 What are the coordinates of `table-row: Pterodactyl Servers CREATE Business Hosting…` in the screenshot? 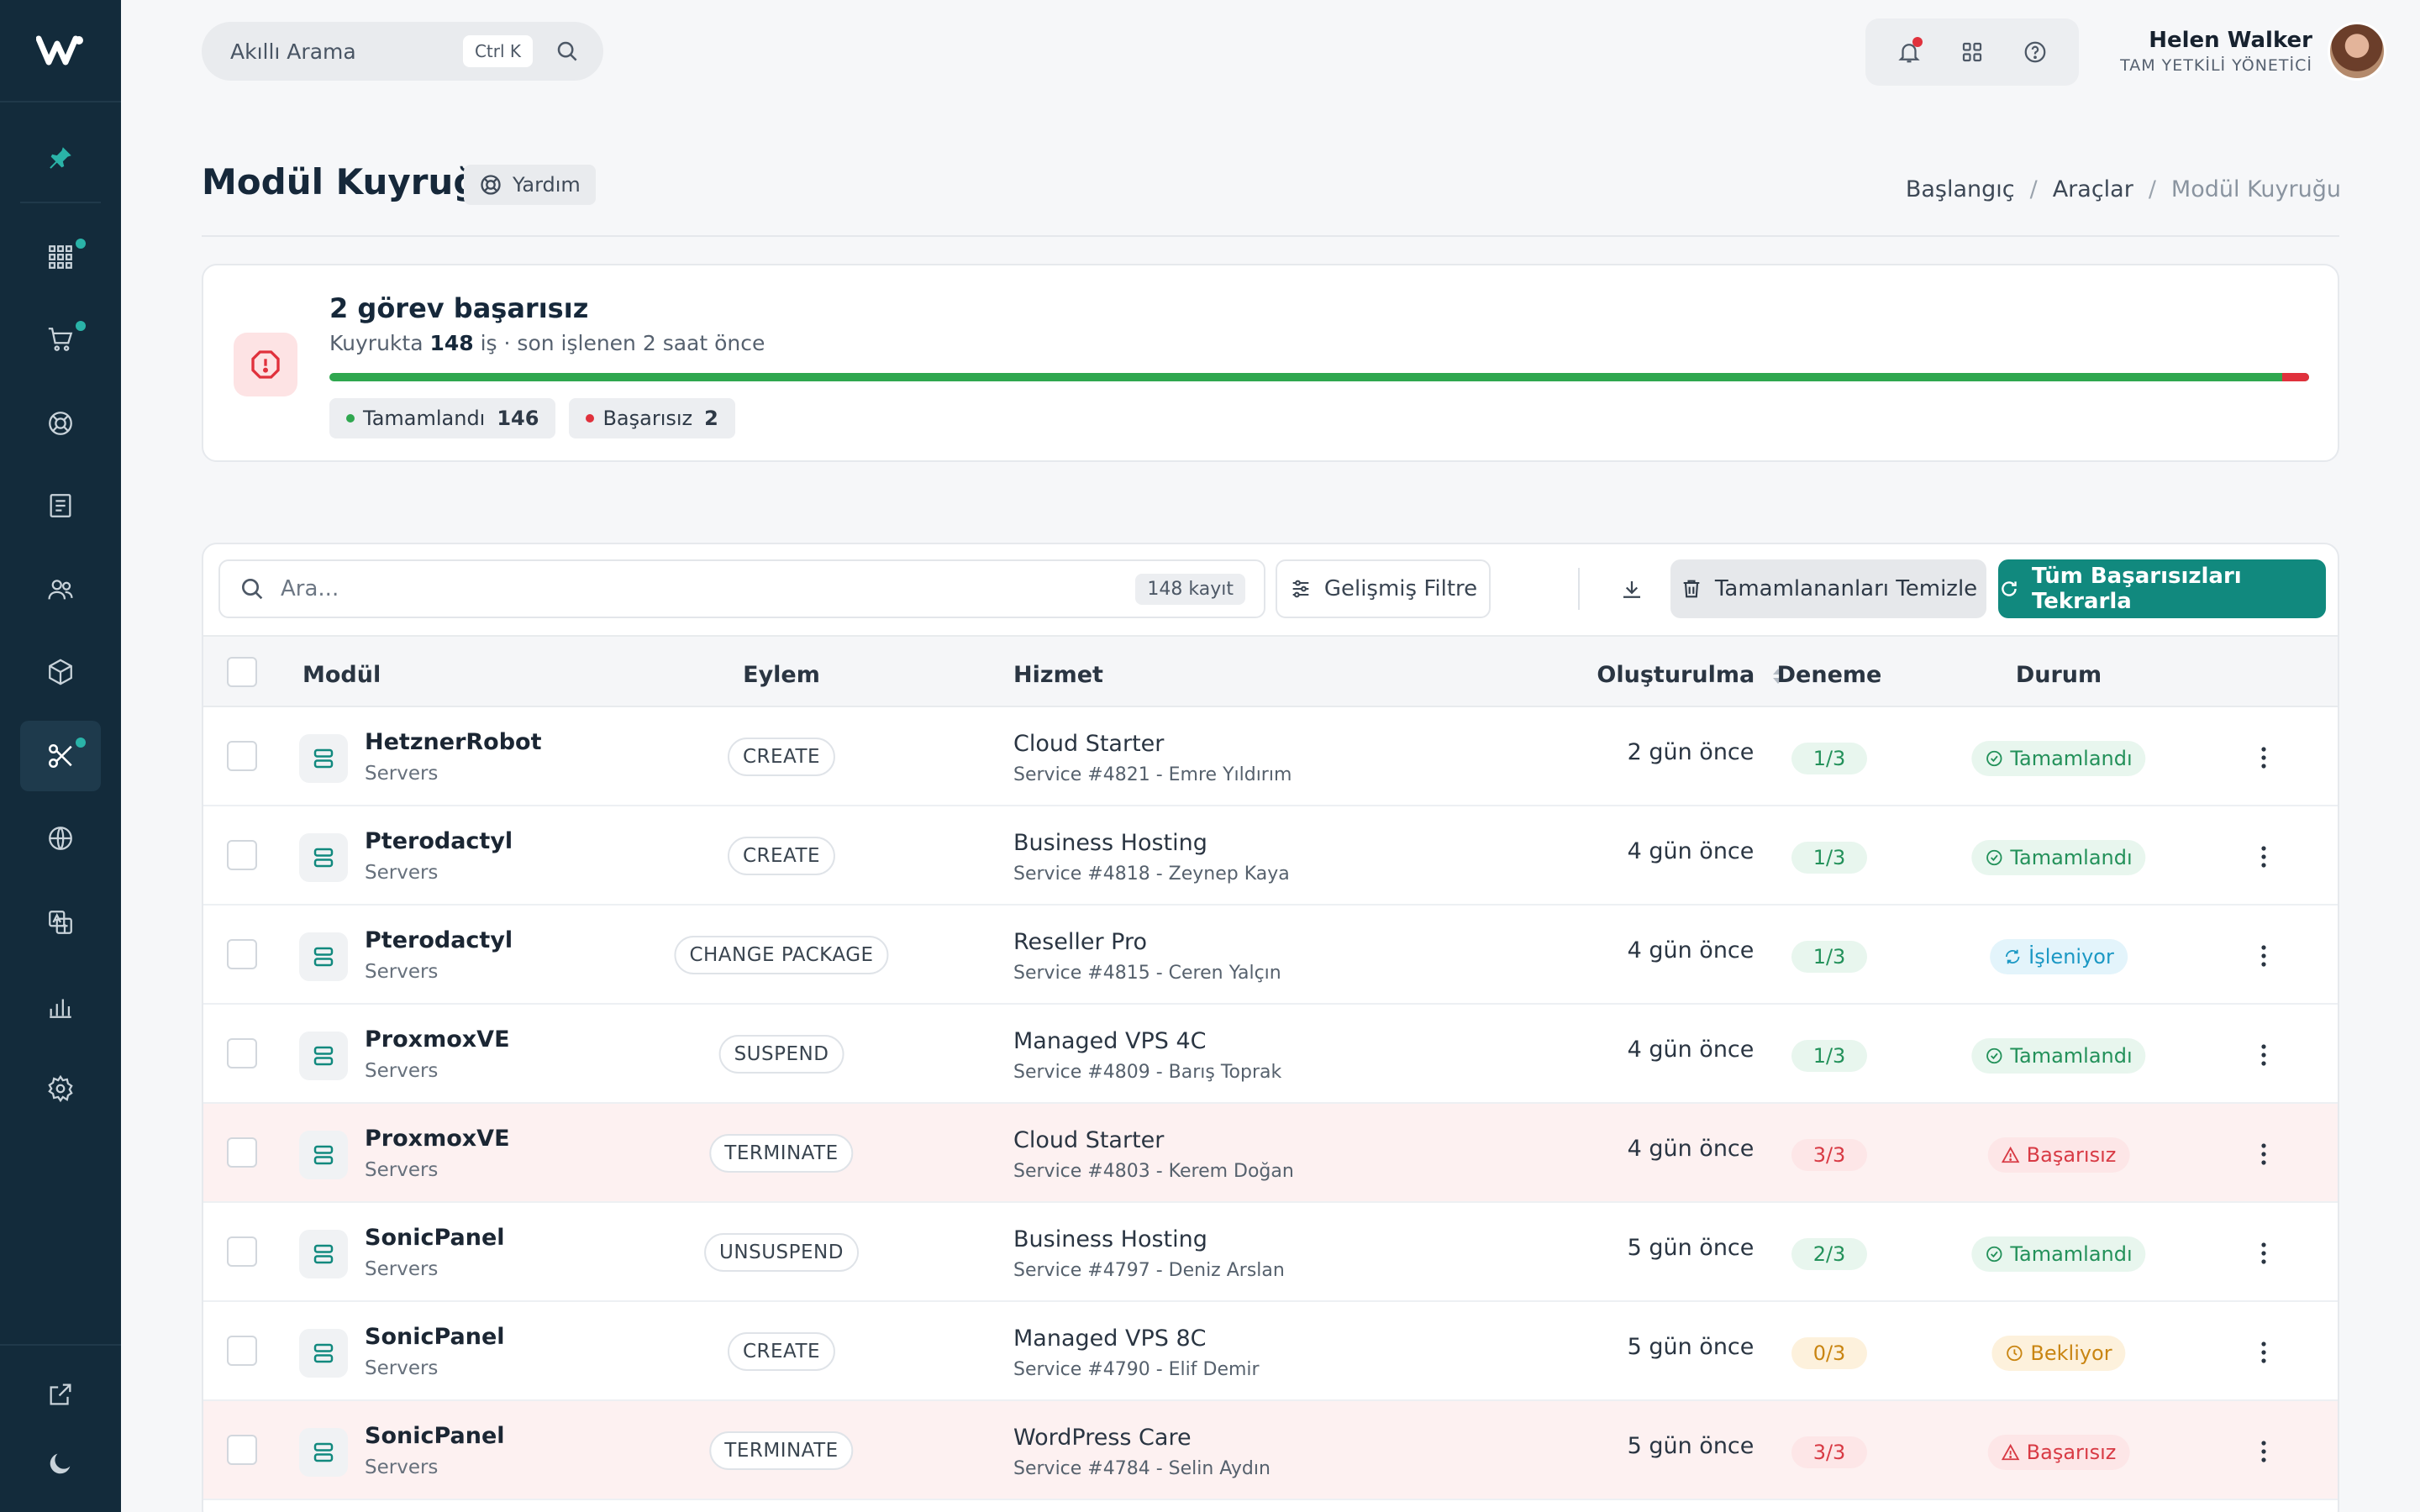 It's located at (1270, 856).